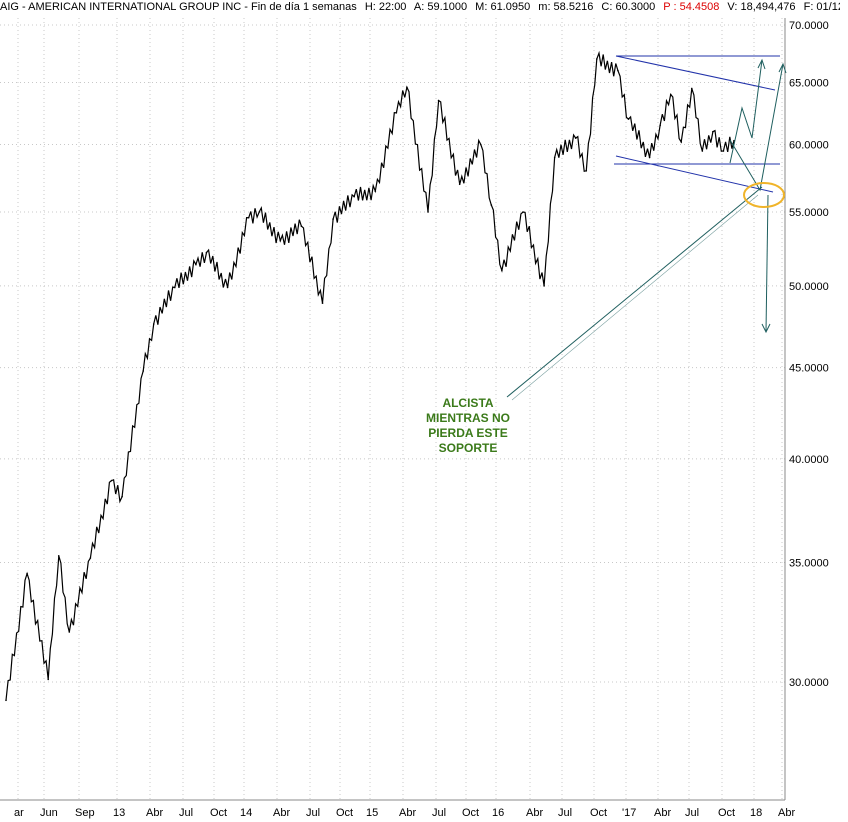 The width and height of the screenshot is (848, 822). I want to click on x-tick-label-11: 15, so click(372, 813).